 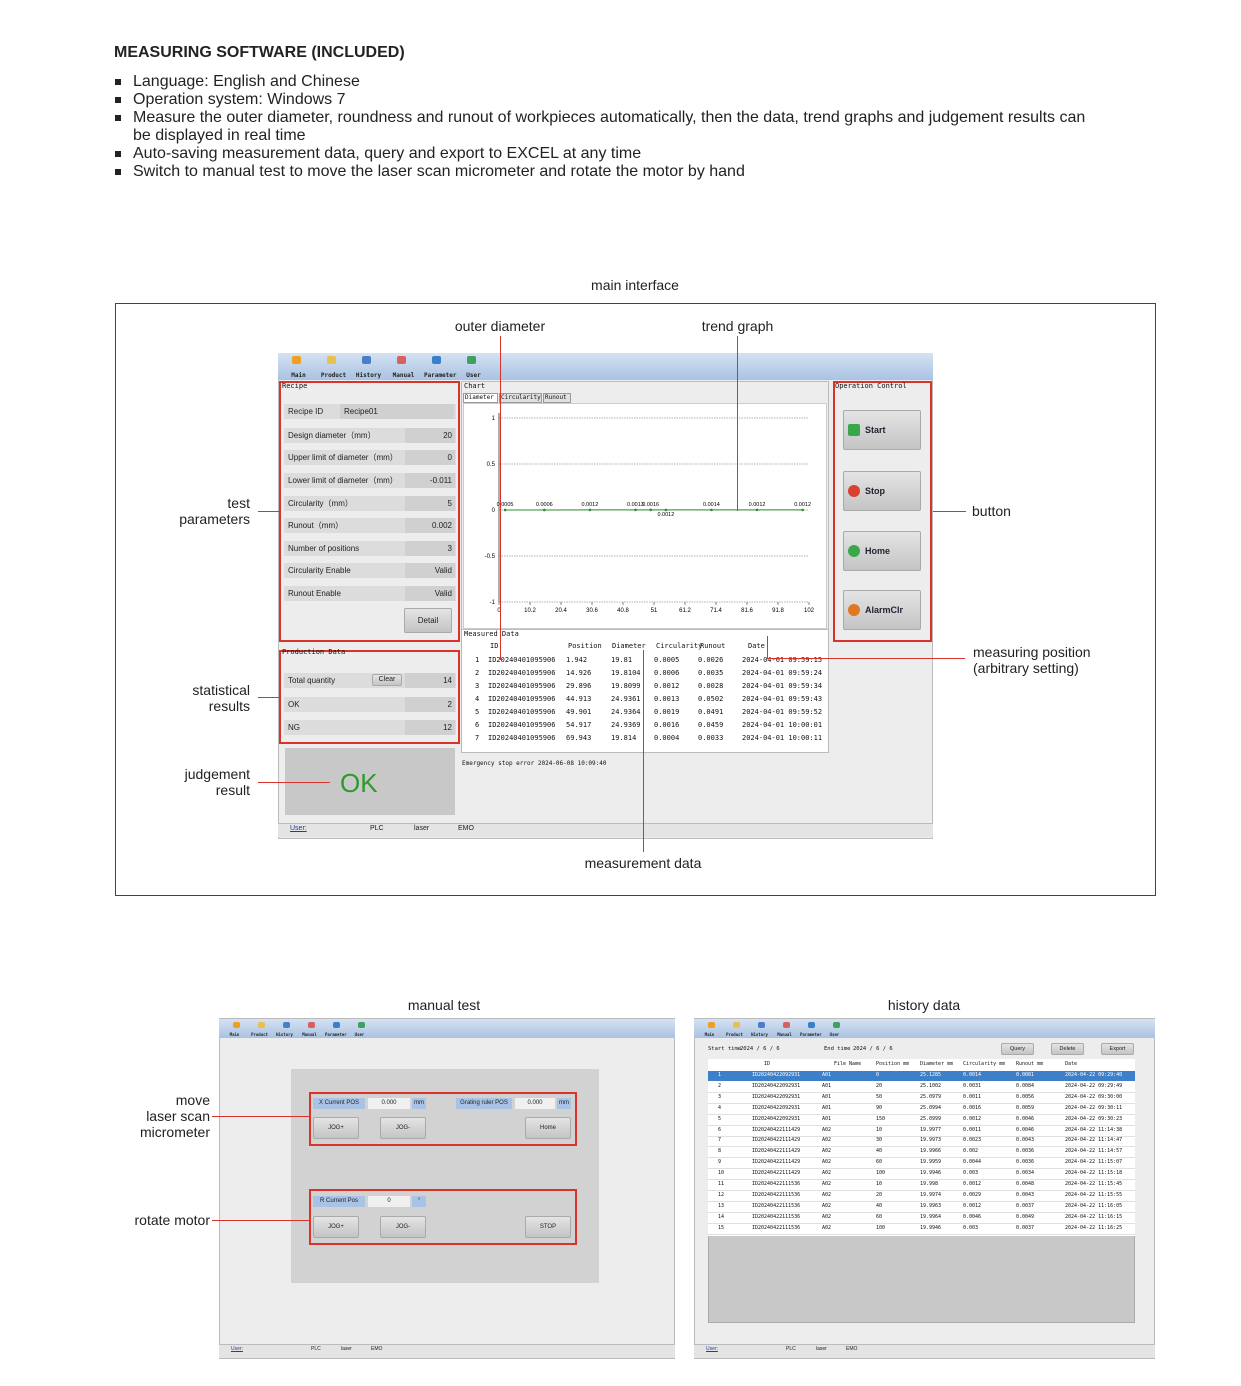 I want to click on hist-button: Export, so click(x=1117, y=1049).